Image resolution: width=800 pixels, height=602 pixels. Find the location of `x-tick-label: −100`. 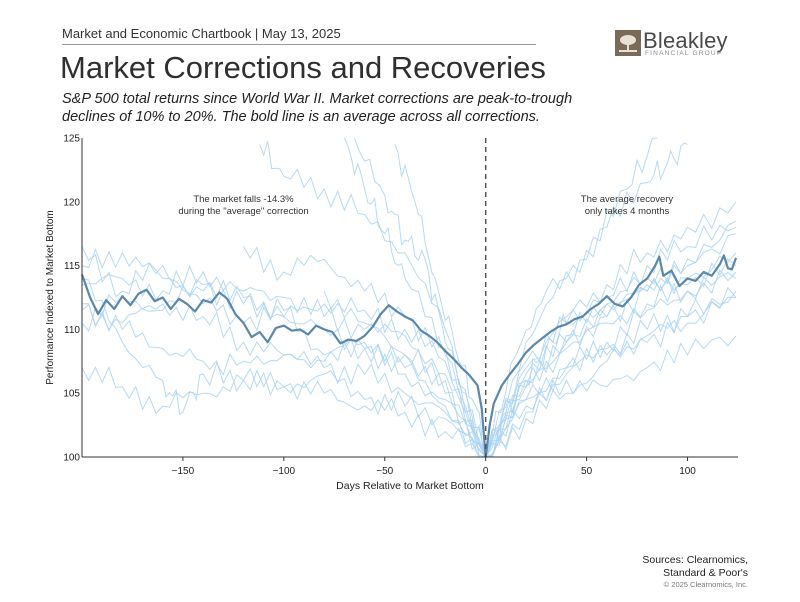

x-tick-label: −100 is located at coordinates (284, 471).